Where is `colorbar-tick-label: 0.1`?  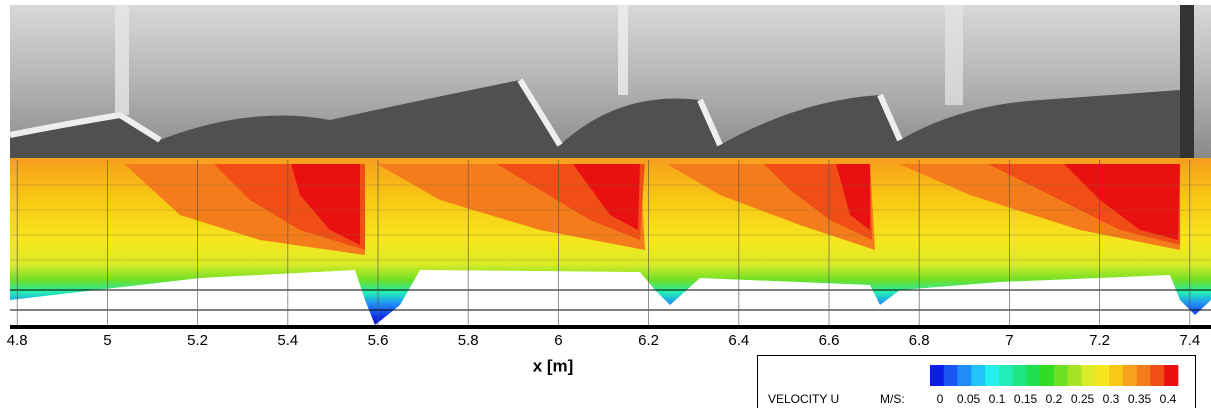
colorbar-tick-label: 0.1 is located at coordinates (997, 399).